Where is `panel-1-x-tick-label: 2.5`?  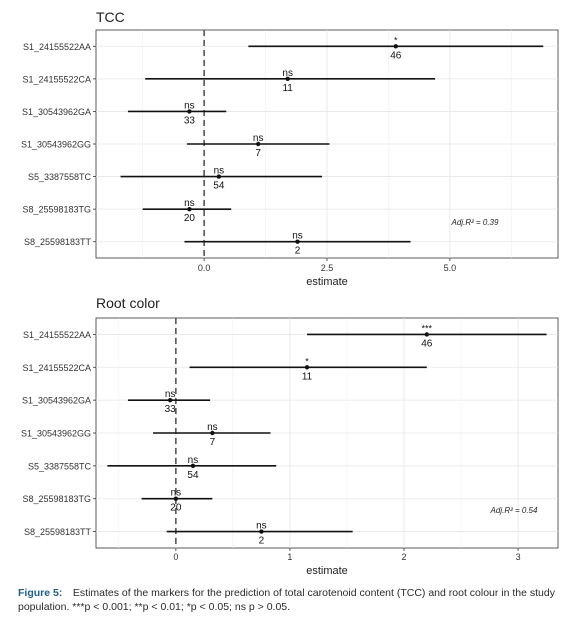 panel-1-x-tick-label: 2.5 is located at coordinates (327, 268).